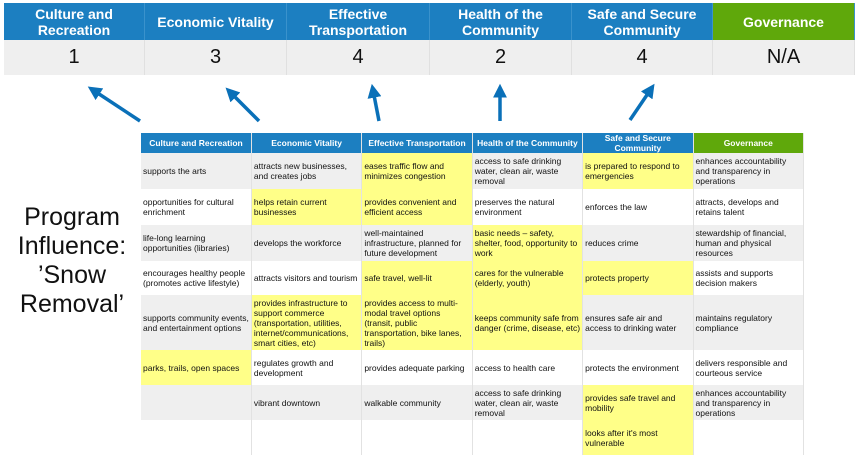  I want to click on table-cell: supports the arts, so click(196, 171).